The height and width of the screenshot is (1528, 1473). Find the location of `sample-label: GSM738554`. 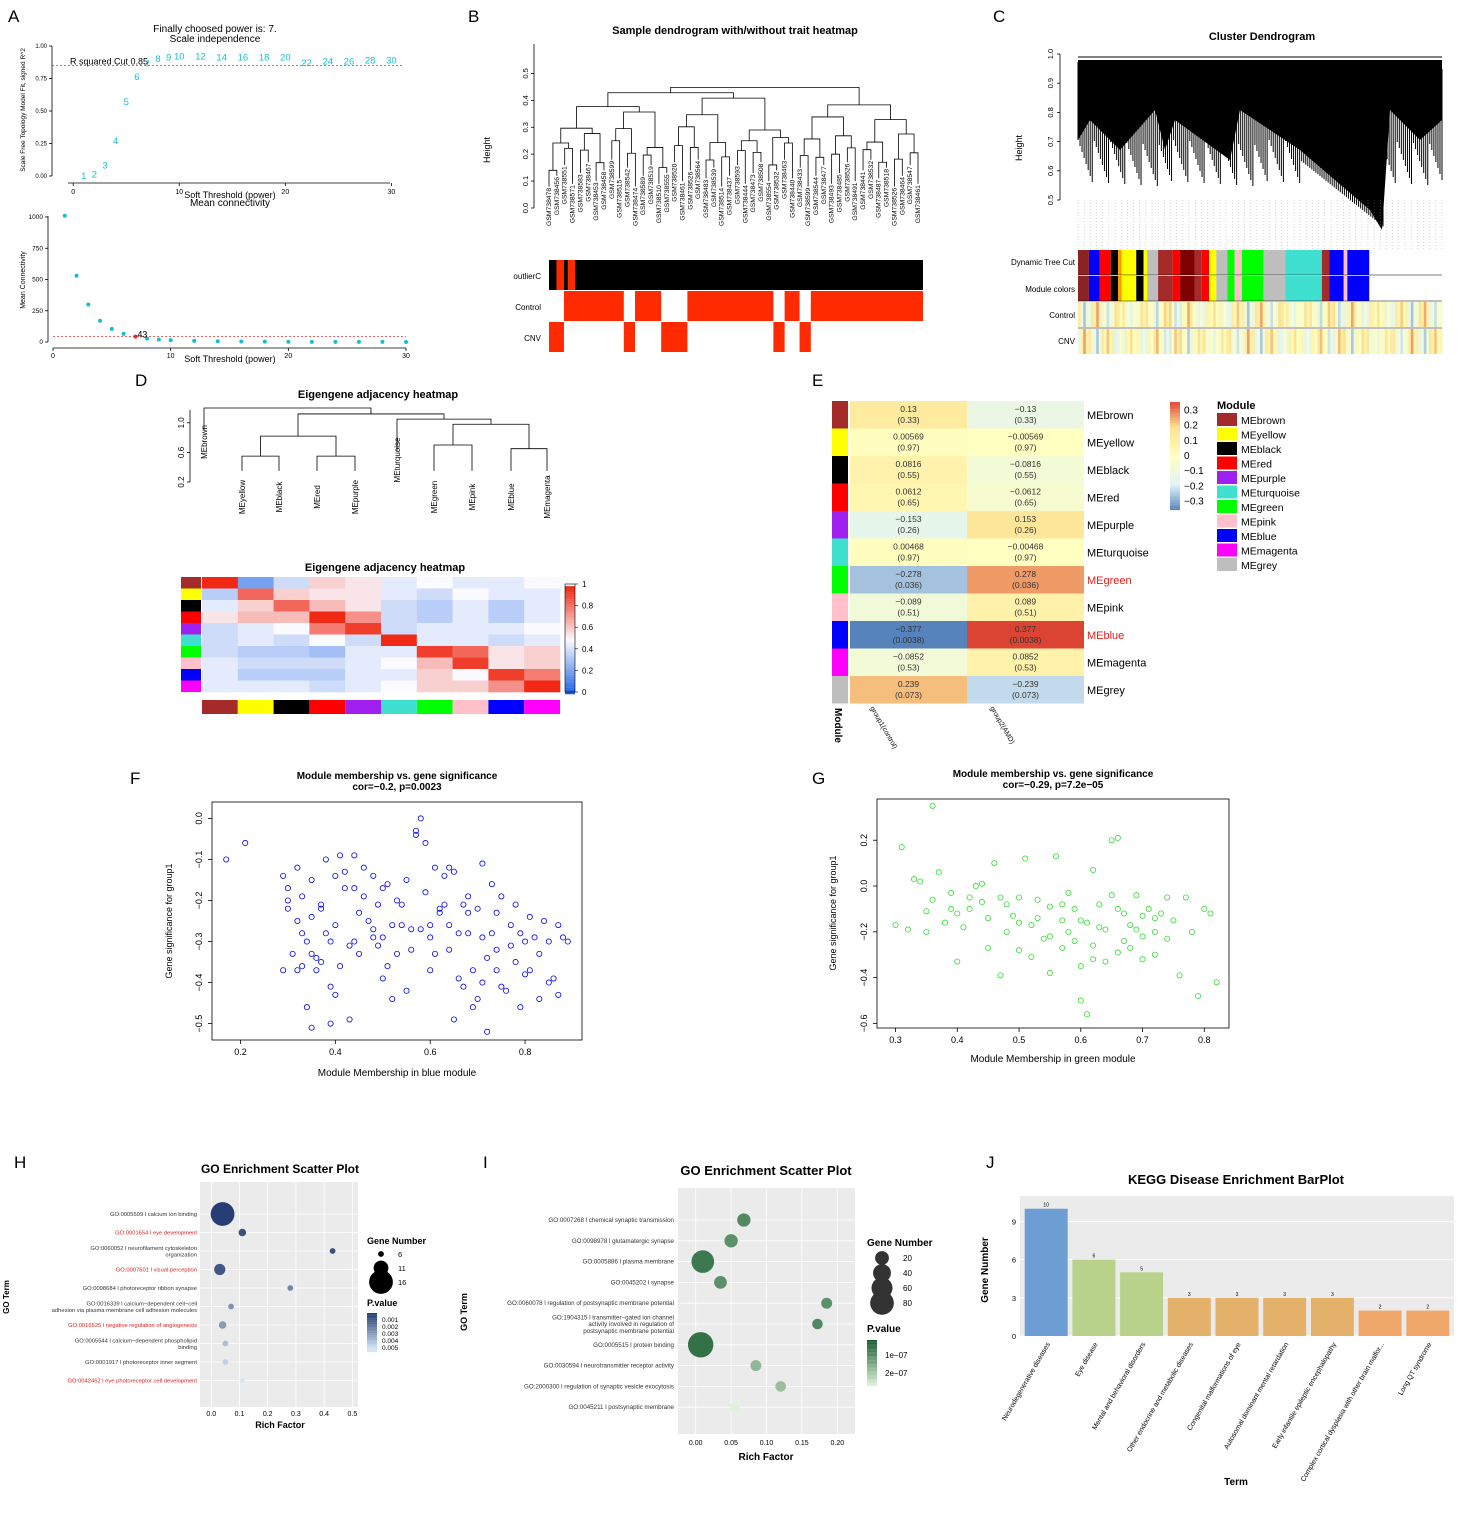

sample-label: GSM738554 is located at coordinates (769, 201).